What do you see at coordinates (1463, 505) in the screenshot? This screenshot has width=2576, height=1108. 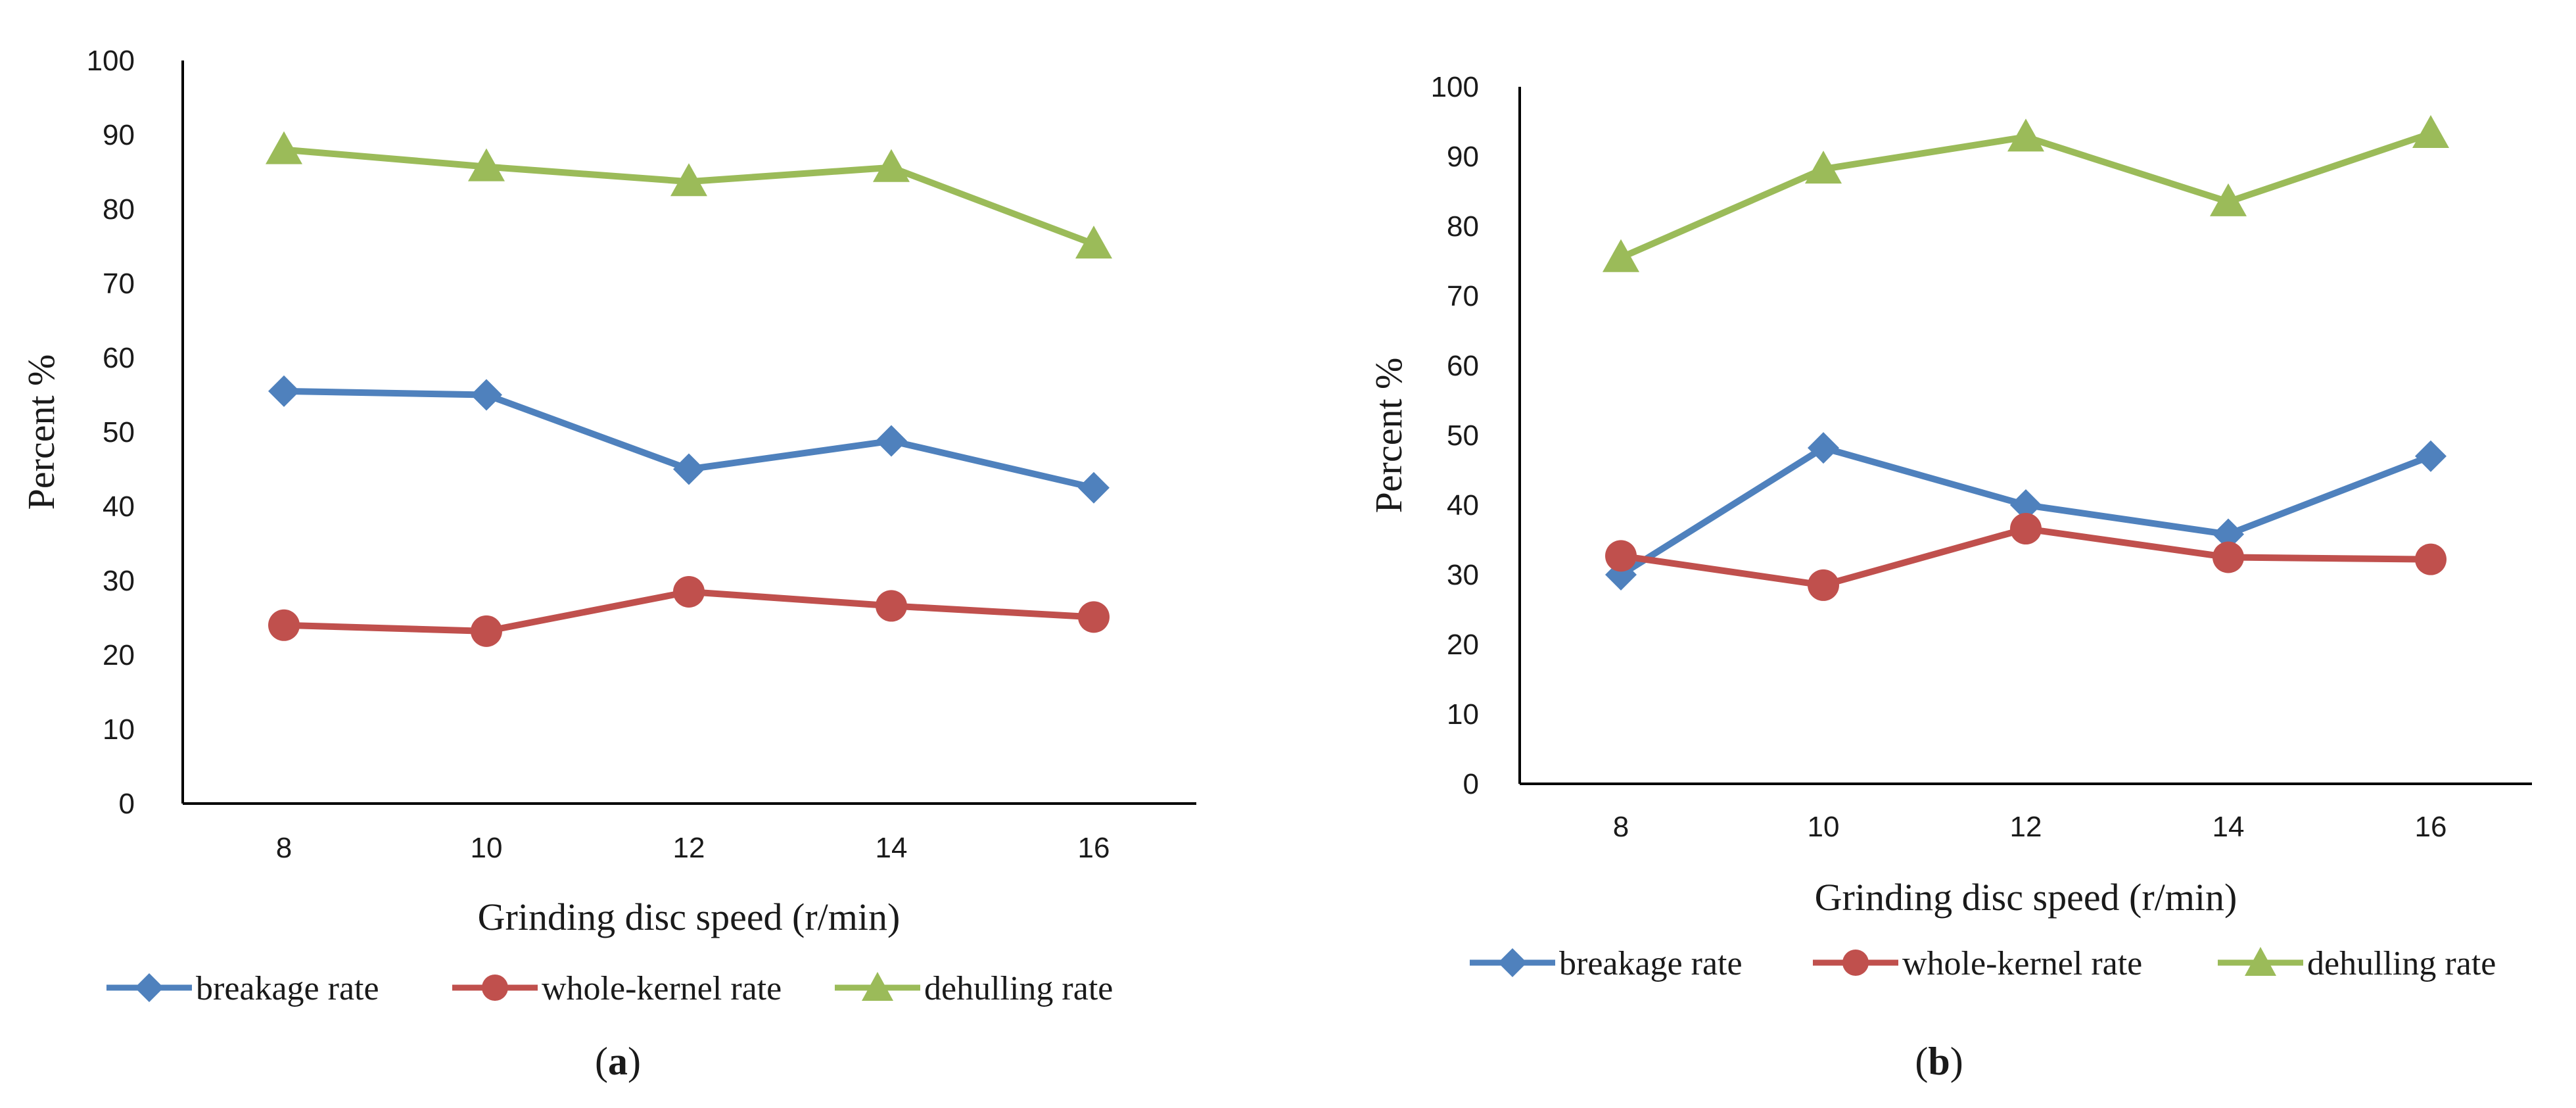 I see `chart-b-y-tick-label: 40` at bounding box center [1463, 505].